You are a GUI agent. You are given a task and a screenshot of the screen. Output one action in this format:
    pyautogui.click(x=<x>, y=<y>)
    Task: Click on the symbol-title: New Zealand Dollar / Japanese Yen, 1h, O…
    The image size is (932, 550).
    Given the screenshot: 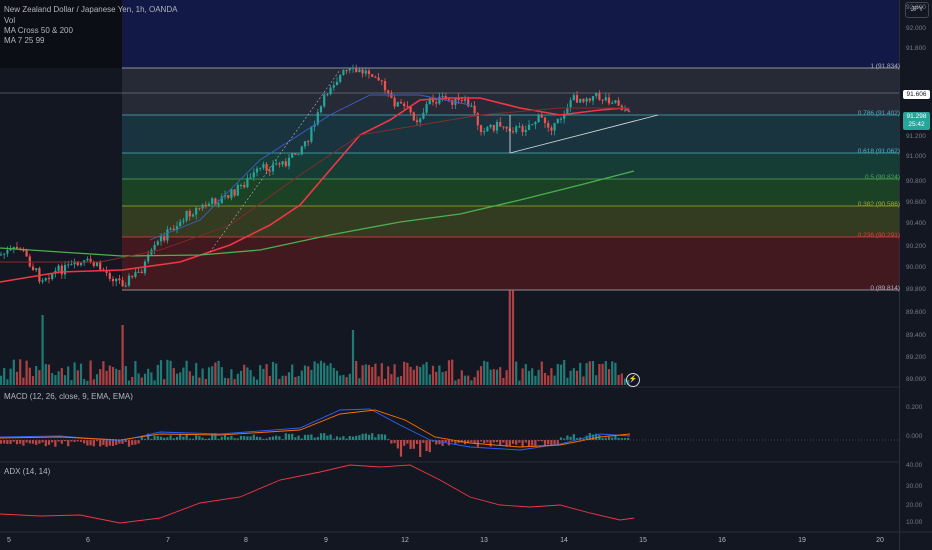 What is the action you would take?
    pyautogui.click(x=91, y=9)
    